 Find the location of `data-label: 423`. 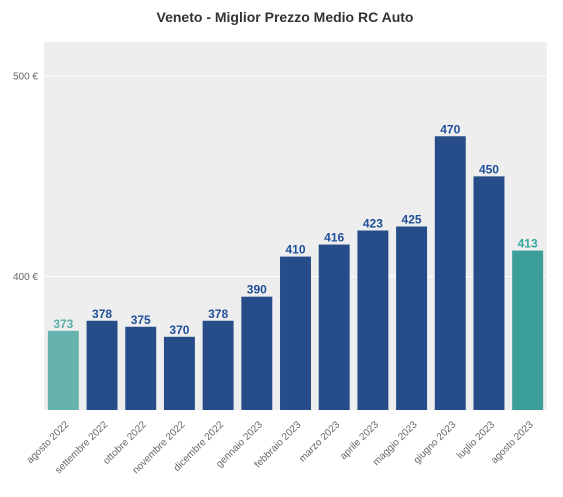

data-label: 423 is located at coordinates (373, 224).